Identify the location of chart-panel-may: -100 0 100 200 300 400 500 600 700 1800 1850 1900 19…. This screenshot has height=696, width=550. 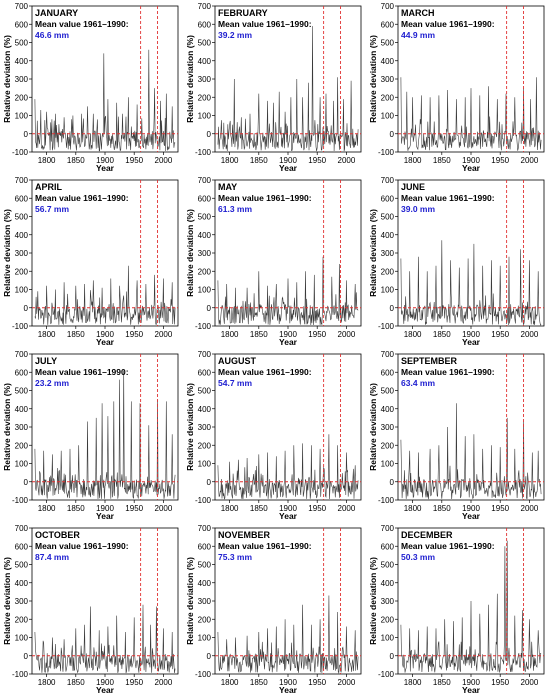
(274, 261).